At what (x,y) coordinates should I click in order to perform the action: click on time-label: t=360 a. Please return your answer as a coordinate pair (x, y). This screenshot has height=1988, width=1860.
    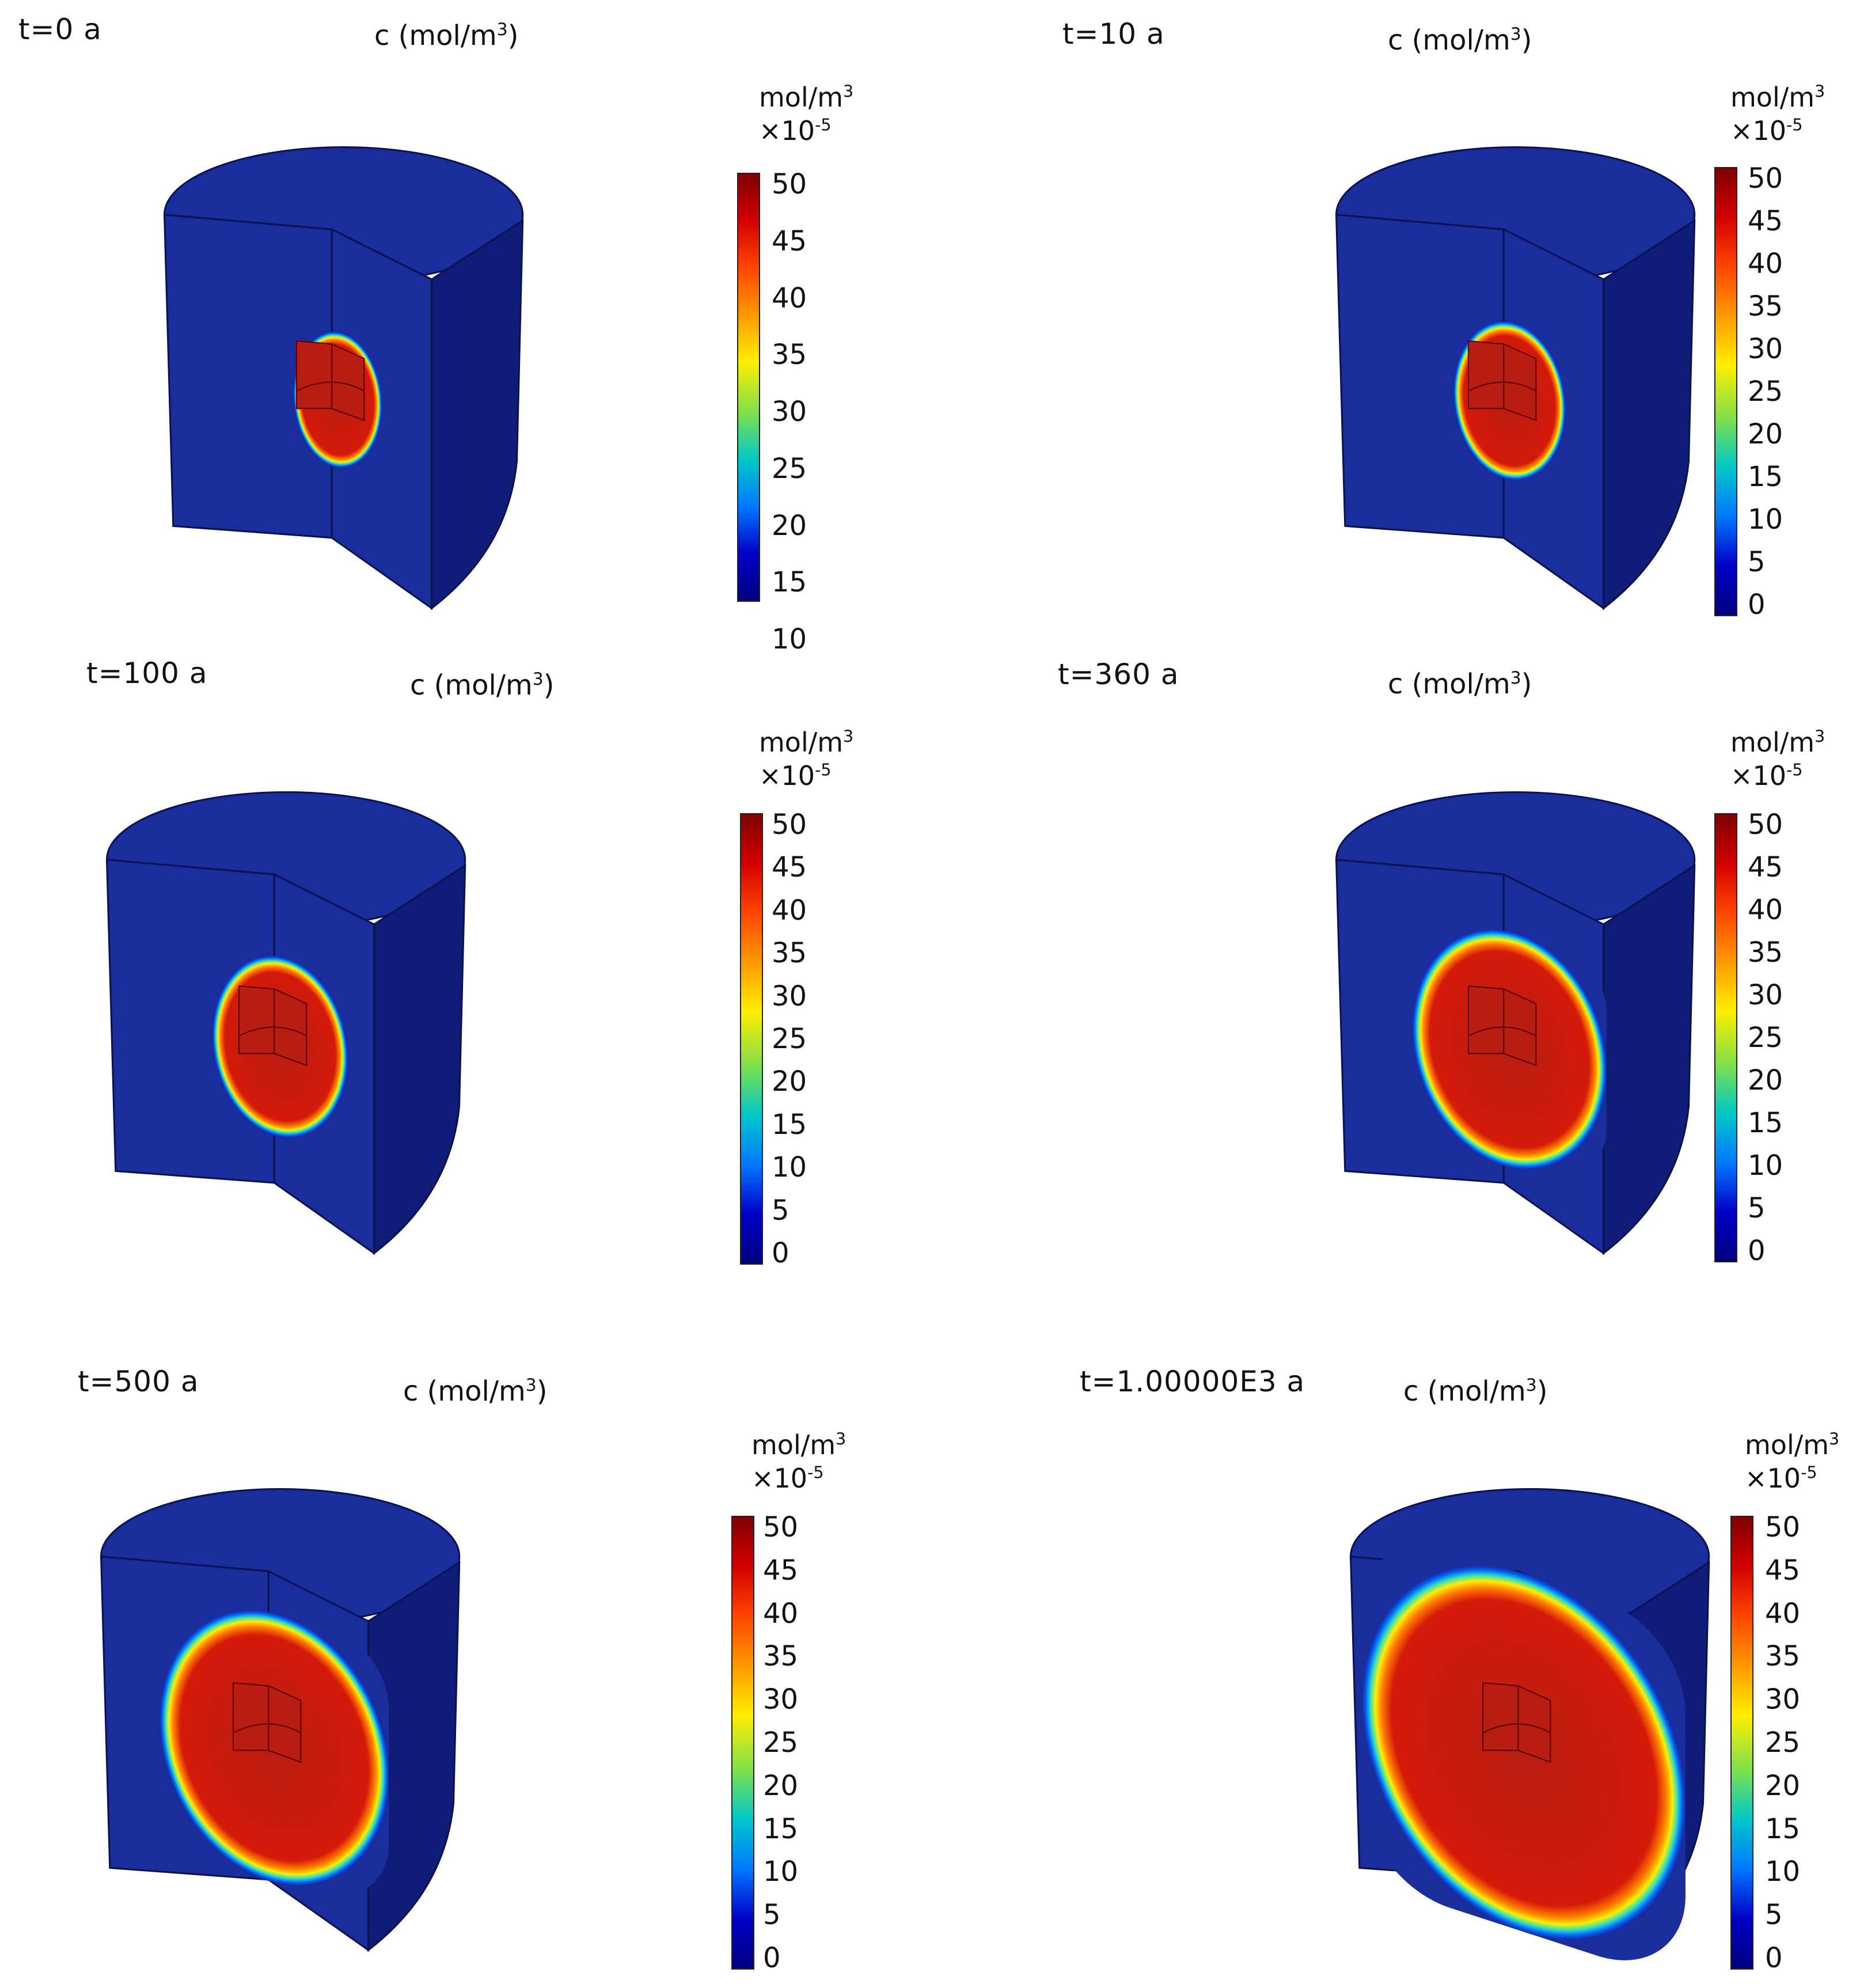
    Looking at the image, I should click on (1118, 674).